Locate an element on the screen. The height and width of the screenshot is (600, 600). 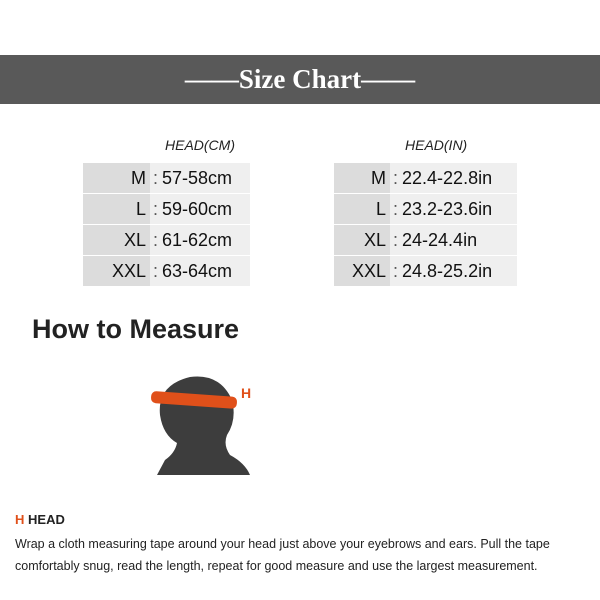
in-heading: HEAD(IN) is located at coordinates (436, 145).